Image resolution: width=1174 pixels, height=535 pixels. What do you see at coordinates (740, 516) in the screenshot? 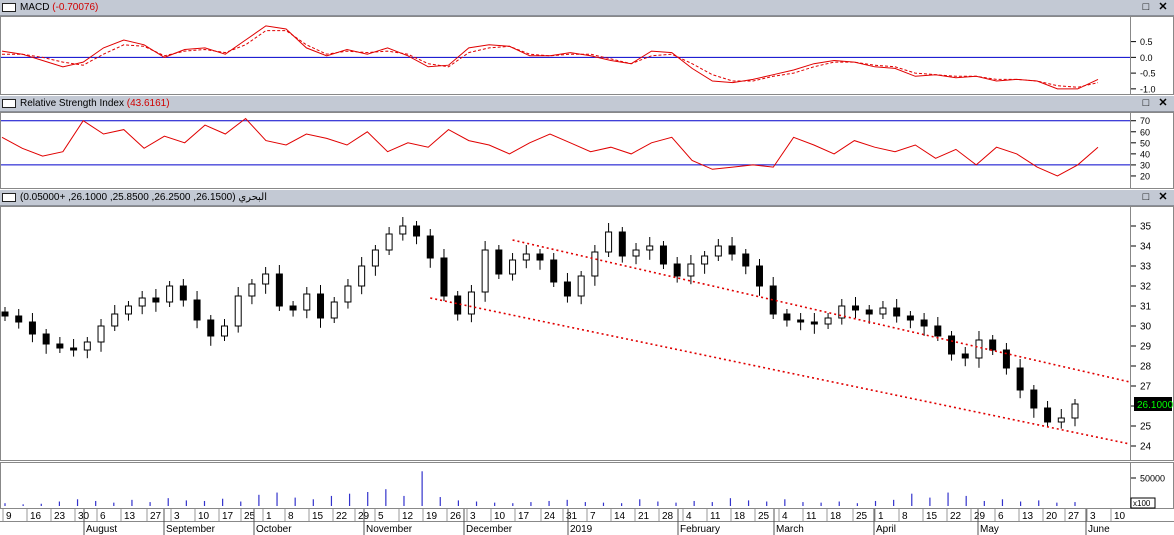
I see `day-label: 18` at bounding box center [740, 516].